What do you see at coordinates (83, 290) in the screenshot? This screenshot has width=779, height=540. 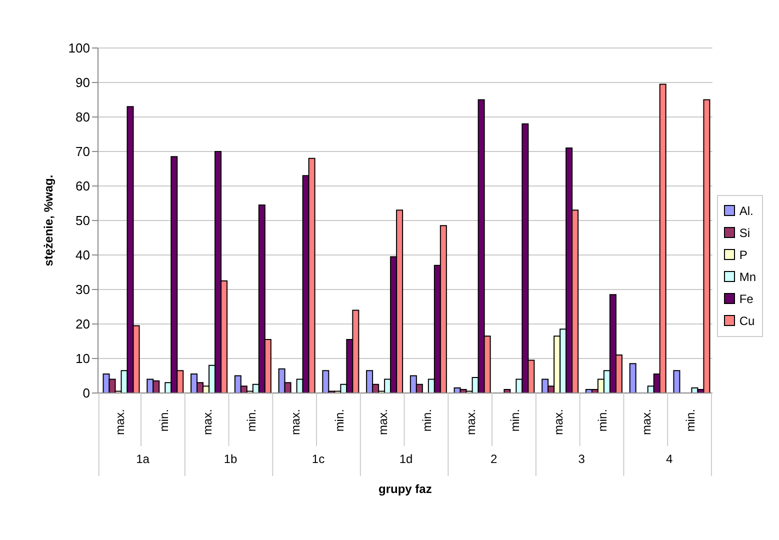 I see `y-tick-label: 30` at bounding box center [83, 290].